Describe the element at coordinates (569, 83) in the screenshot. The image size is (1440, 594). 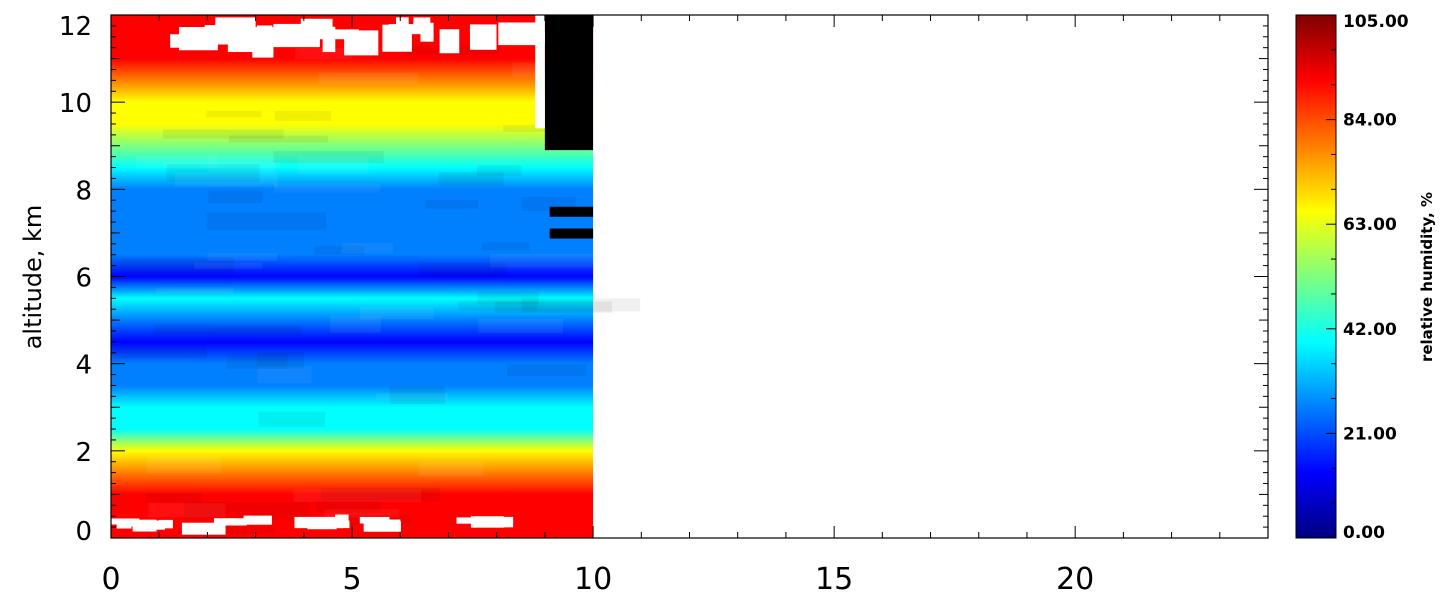
I see `missing-data-block` at that location.